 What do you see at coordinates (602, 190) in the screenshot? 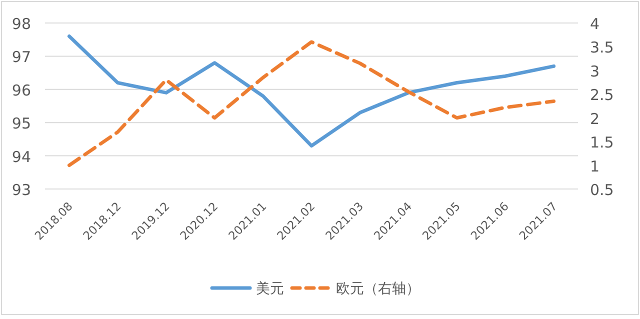
I see `y2-tick-label: 0.5` at bounding box center [602, 190].